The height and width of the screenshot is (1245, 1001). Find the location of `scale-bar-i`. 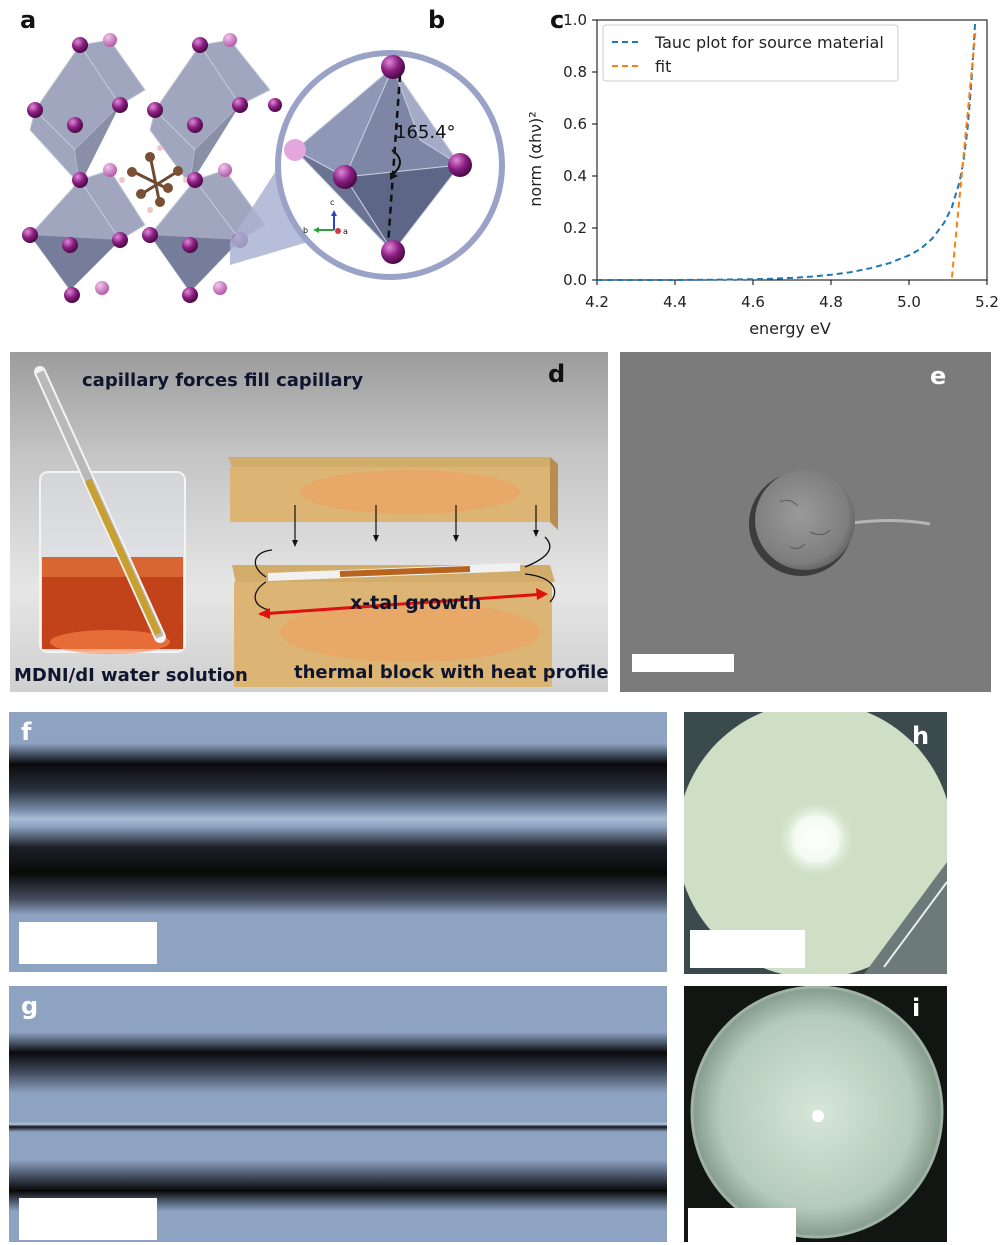

scale-bar-i is located at coordinates (742, 1225).